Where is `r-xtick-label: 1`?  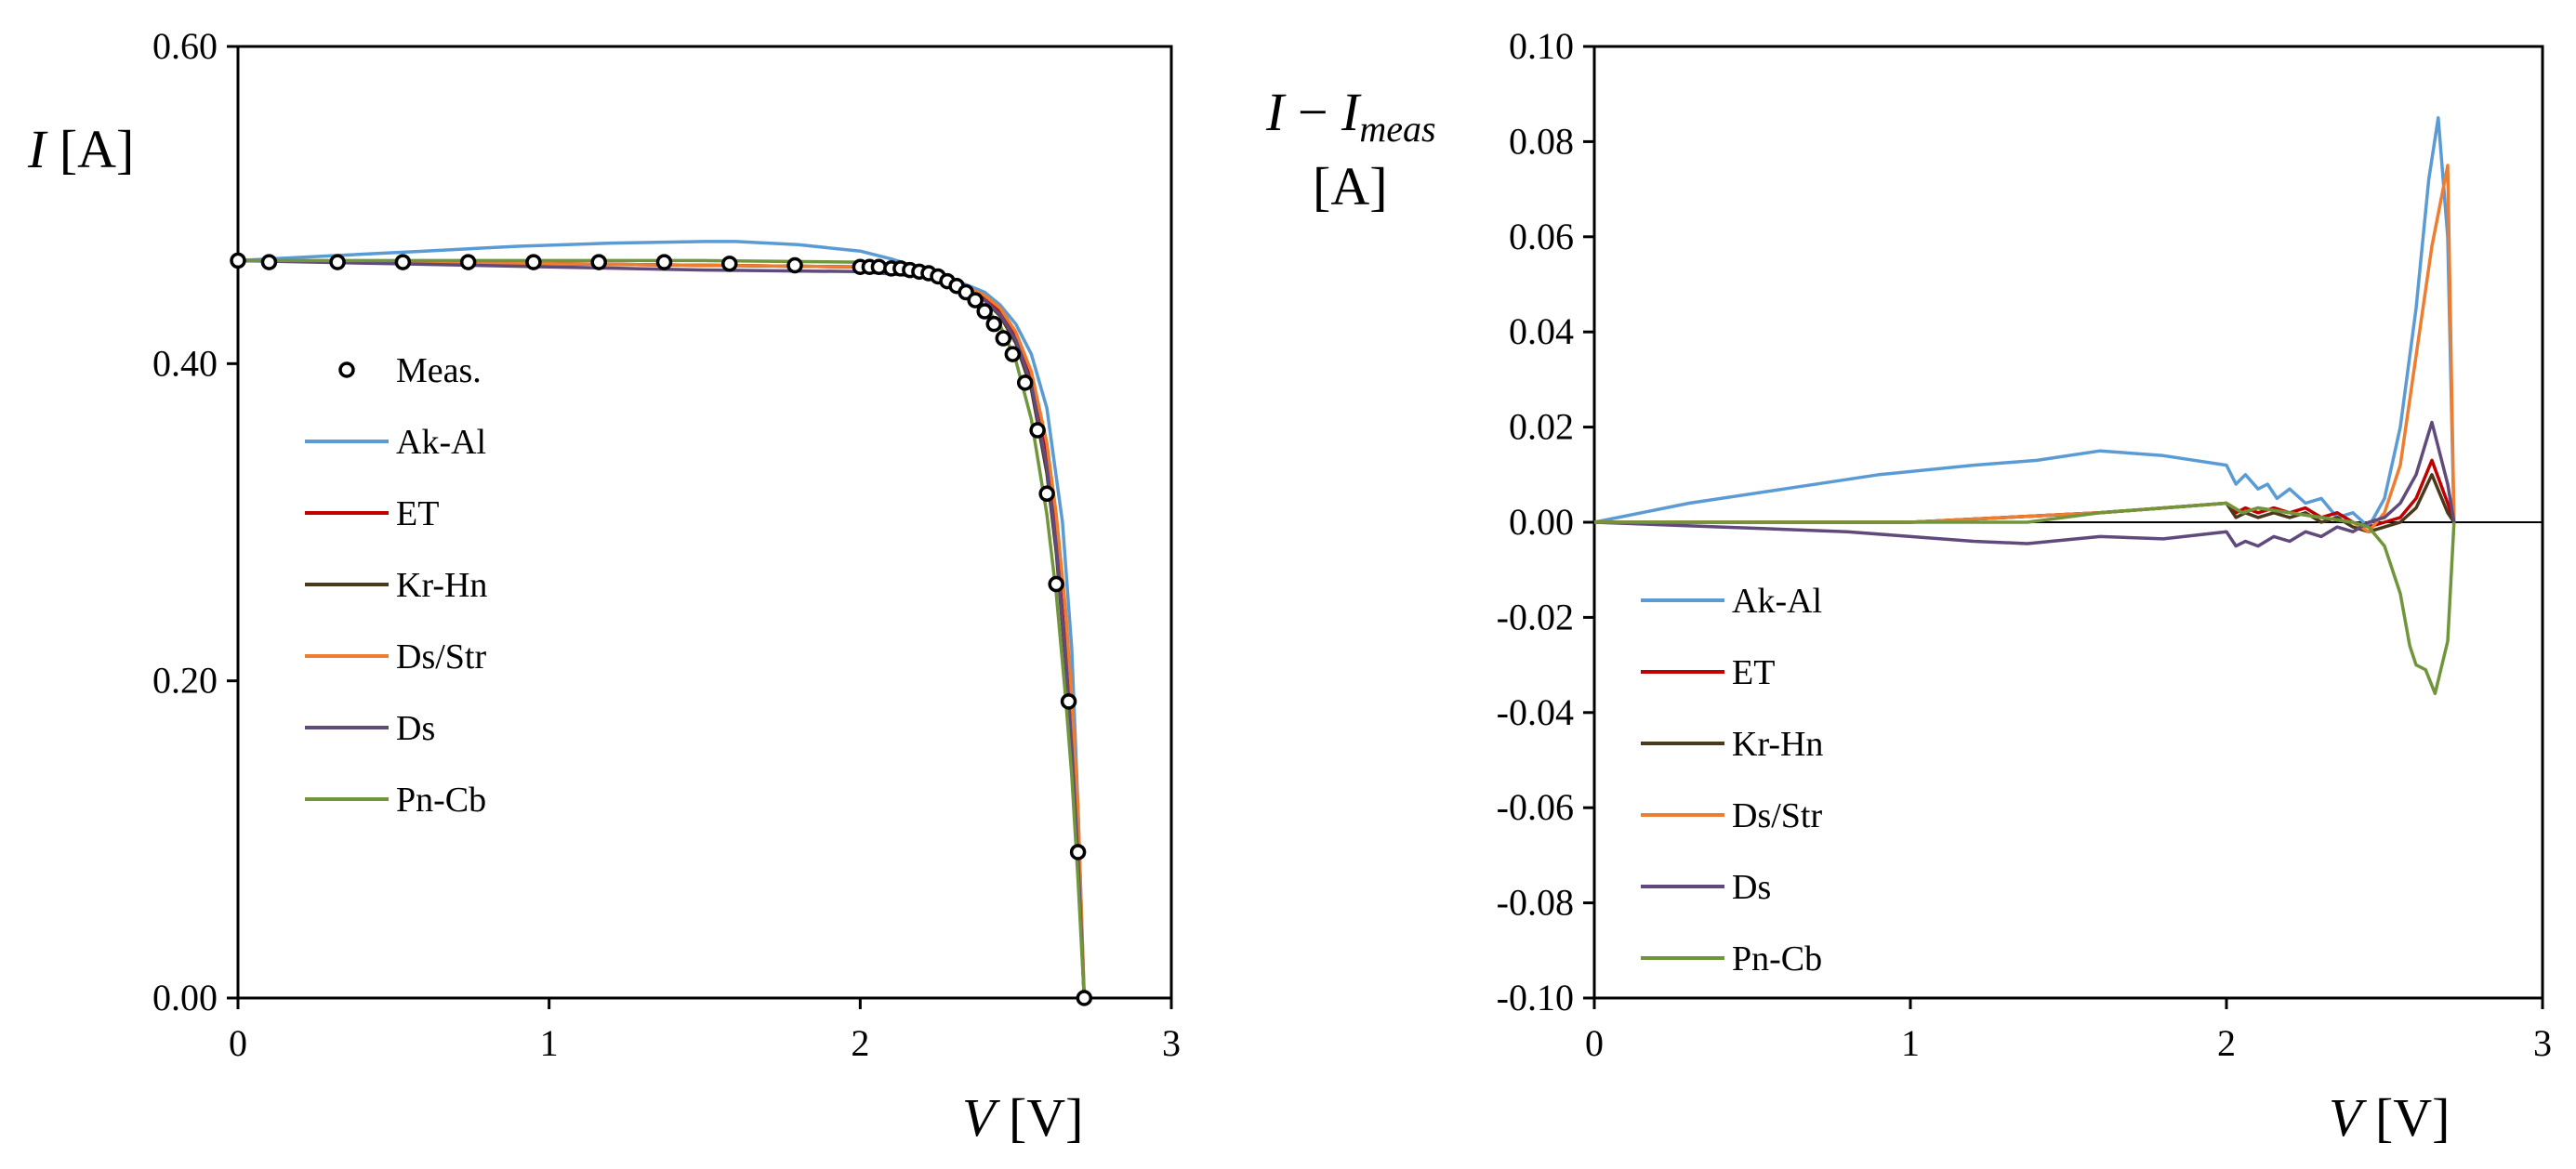 r-xtick-label: 1 is located at coordinates (1910, 1043).